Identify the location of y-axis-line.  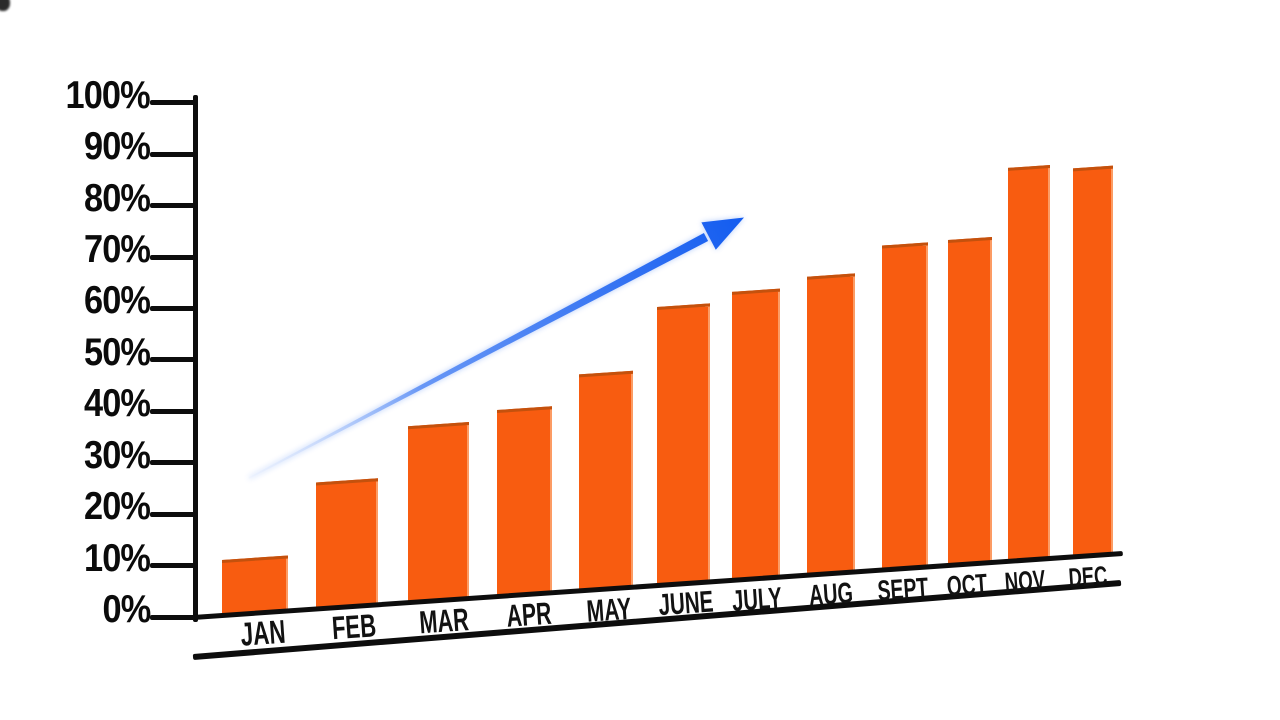
(195, 358).